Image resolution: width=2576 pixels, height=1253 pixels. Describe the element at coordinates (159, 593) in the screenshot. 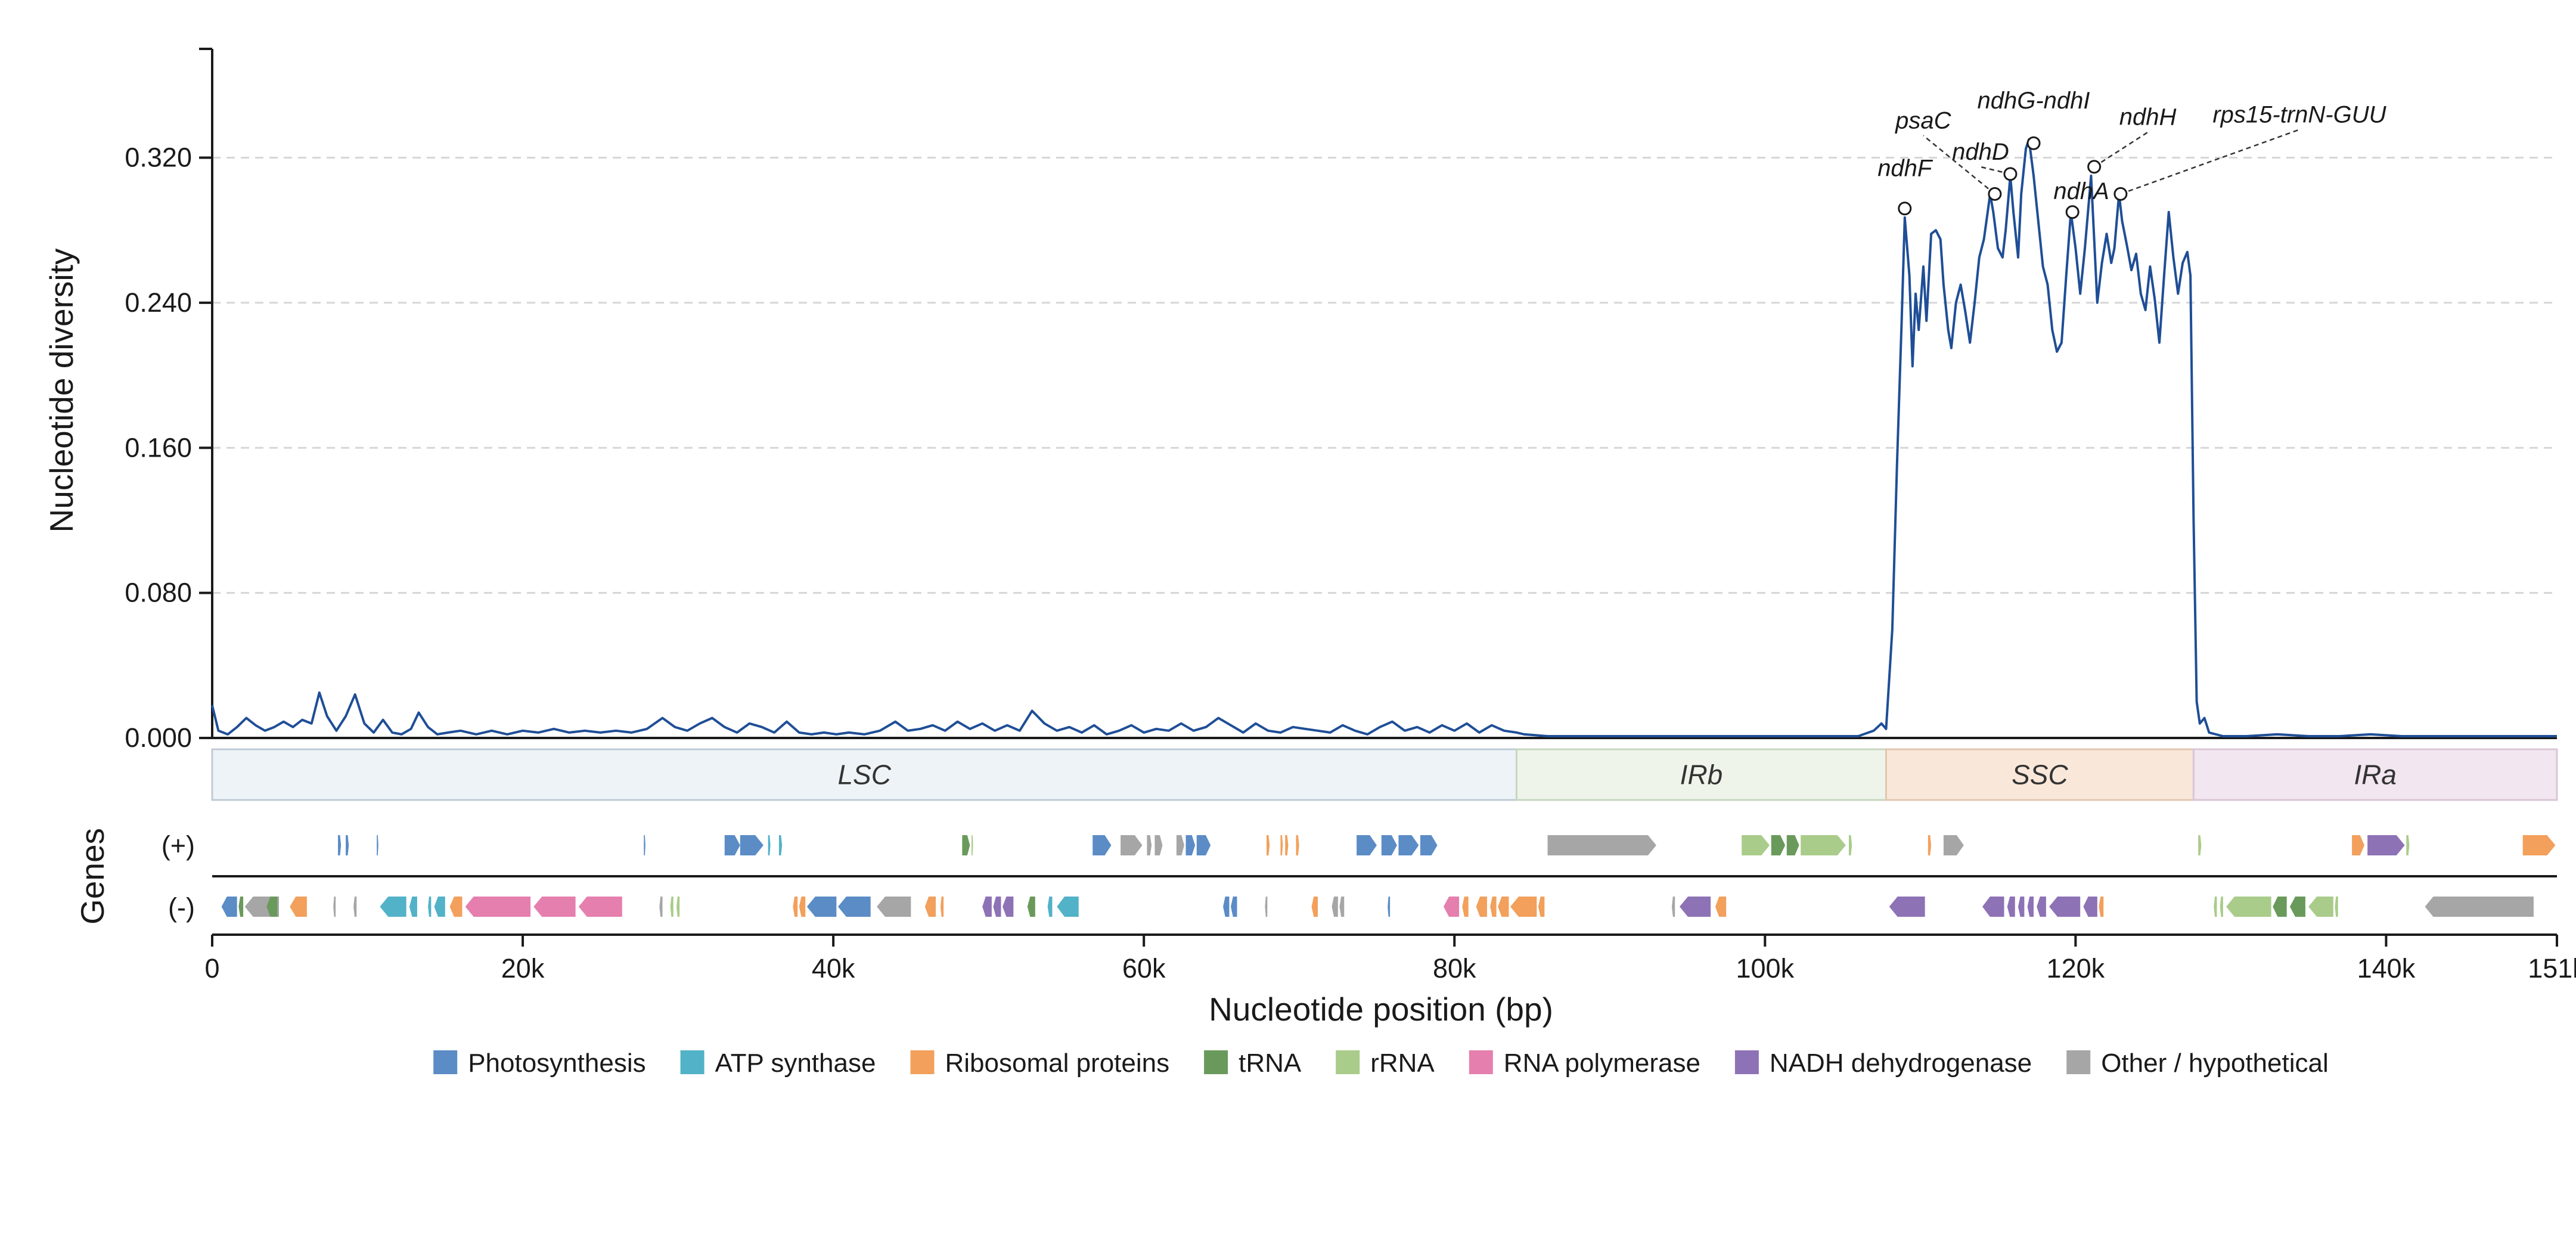

I see `y-tick-label: 0.080` at that location.